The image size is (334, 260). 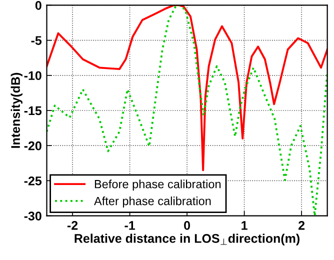 I want to click on x-tick-label: -1, so click(x=129, y=225).